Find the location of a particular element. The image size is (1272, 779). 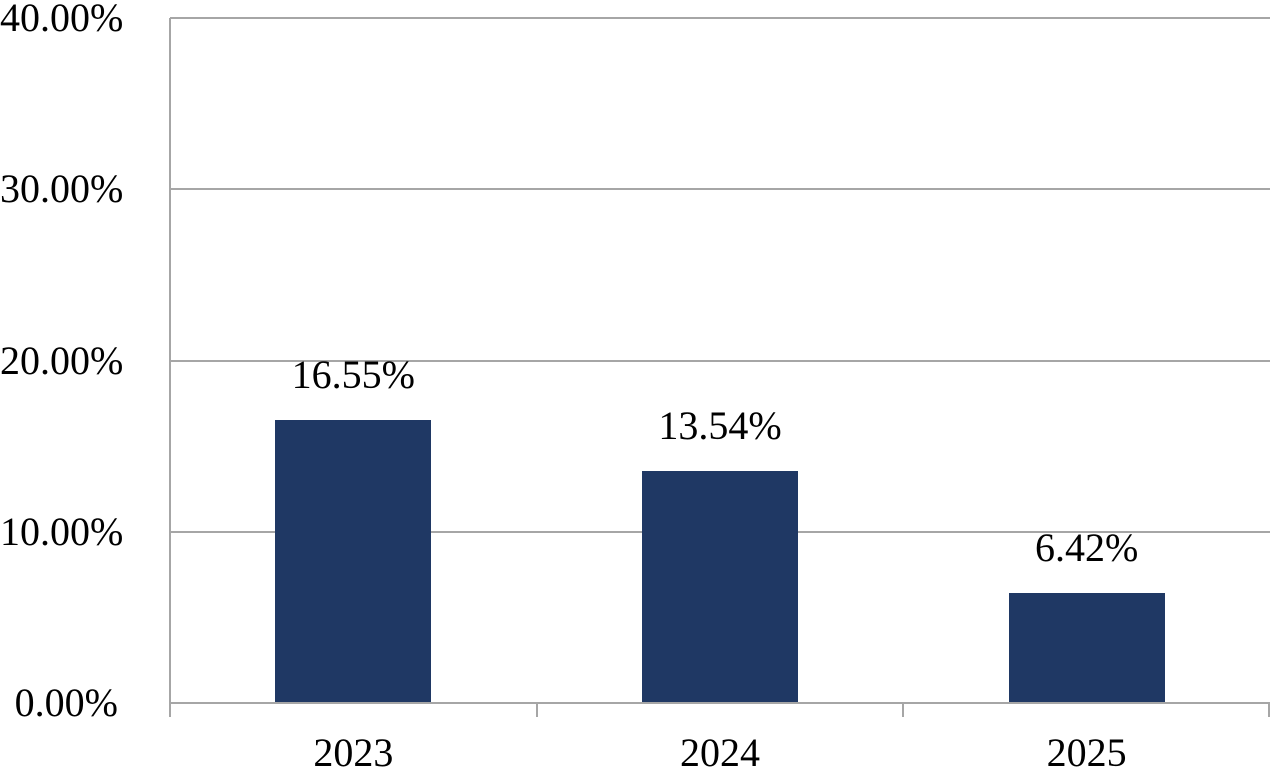

bar-value-label: 6.42% is located at coordinates (1086, 548).